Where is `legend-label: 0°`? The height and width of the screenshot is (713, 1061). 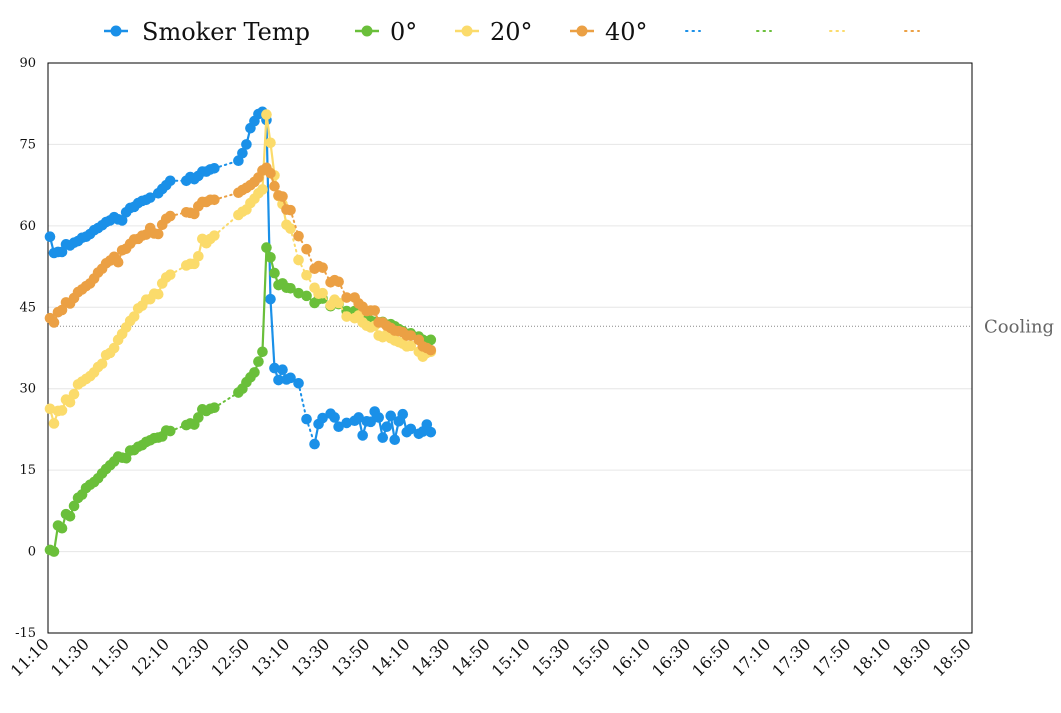 legend-label: 0° is located at coordinates (403, 32).